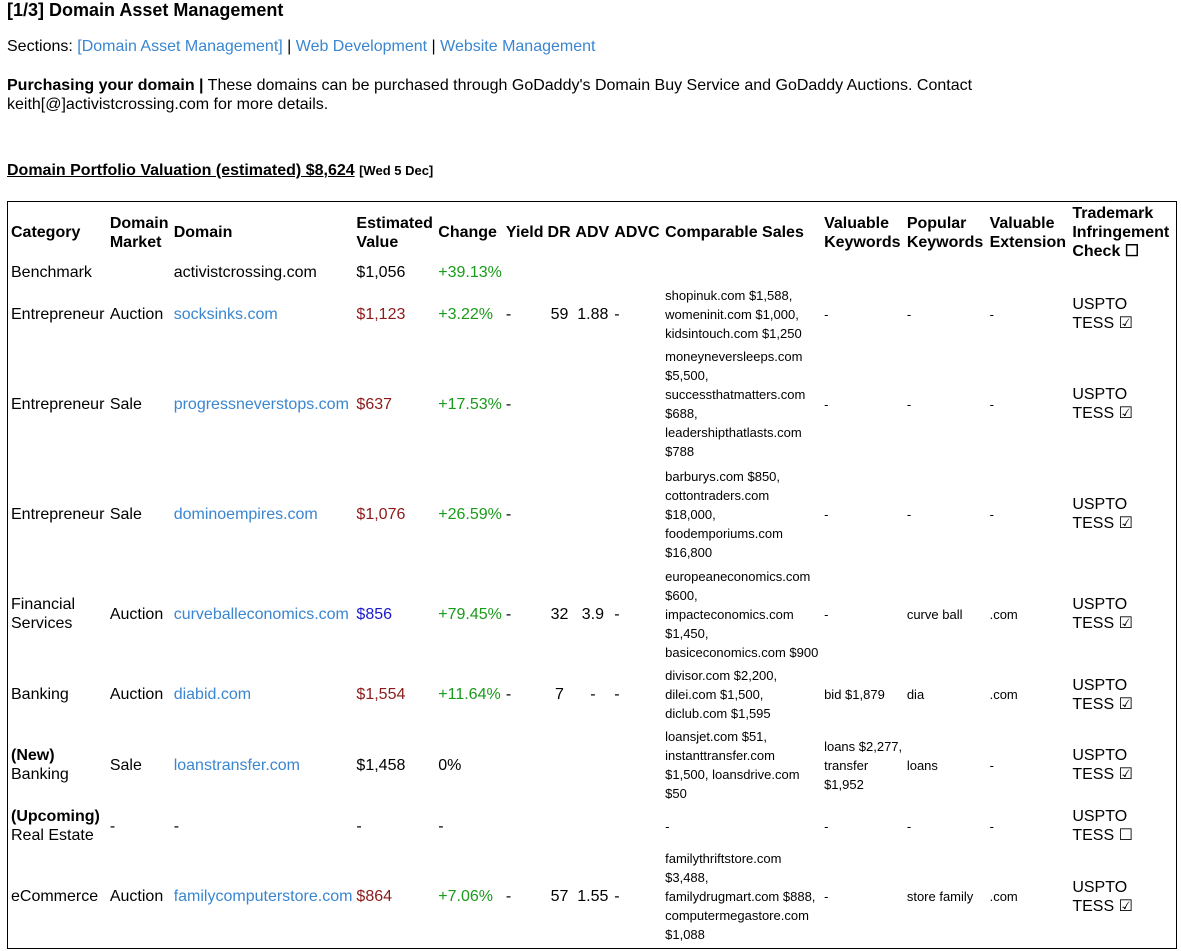  Describe the element at coordinates (946, 514) in the screenshot. I see `cell-popular-keywords: -` at that location.